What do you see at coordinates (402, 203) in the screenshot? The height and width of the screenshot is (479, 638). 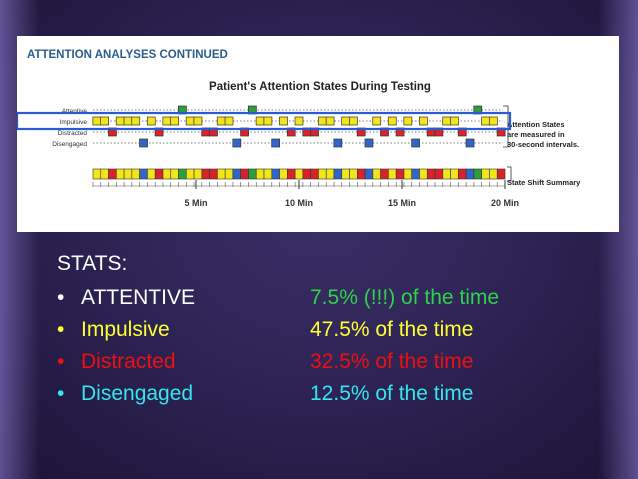 I see `x-tick-label: 15 Min` at bounding box center [402, 203].